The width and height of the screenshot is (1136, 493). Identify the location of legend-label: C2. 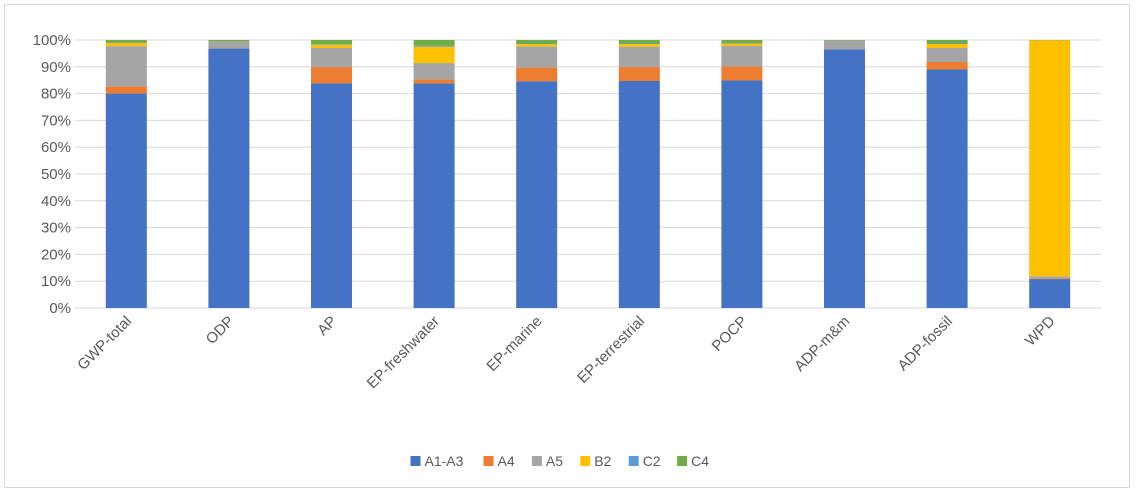
(652, 461).